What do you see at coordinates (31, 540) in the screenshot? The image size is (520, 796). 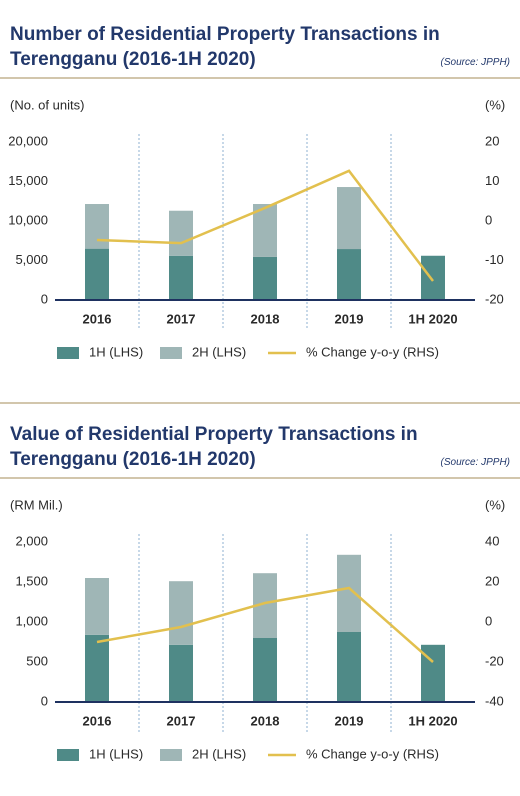 I see `y-tick-label: 2,000` at bounding box center [31, 540].